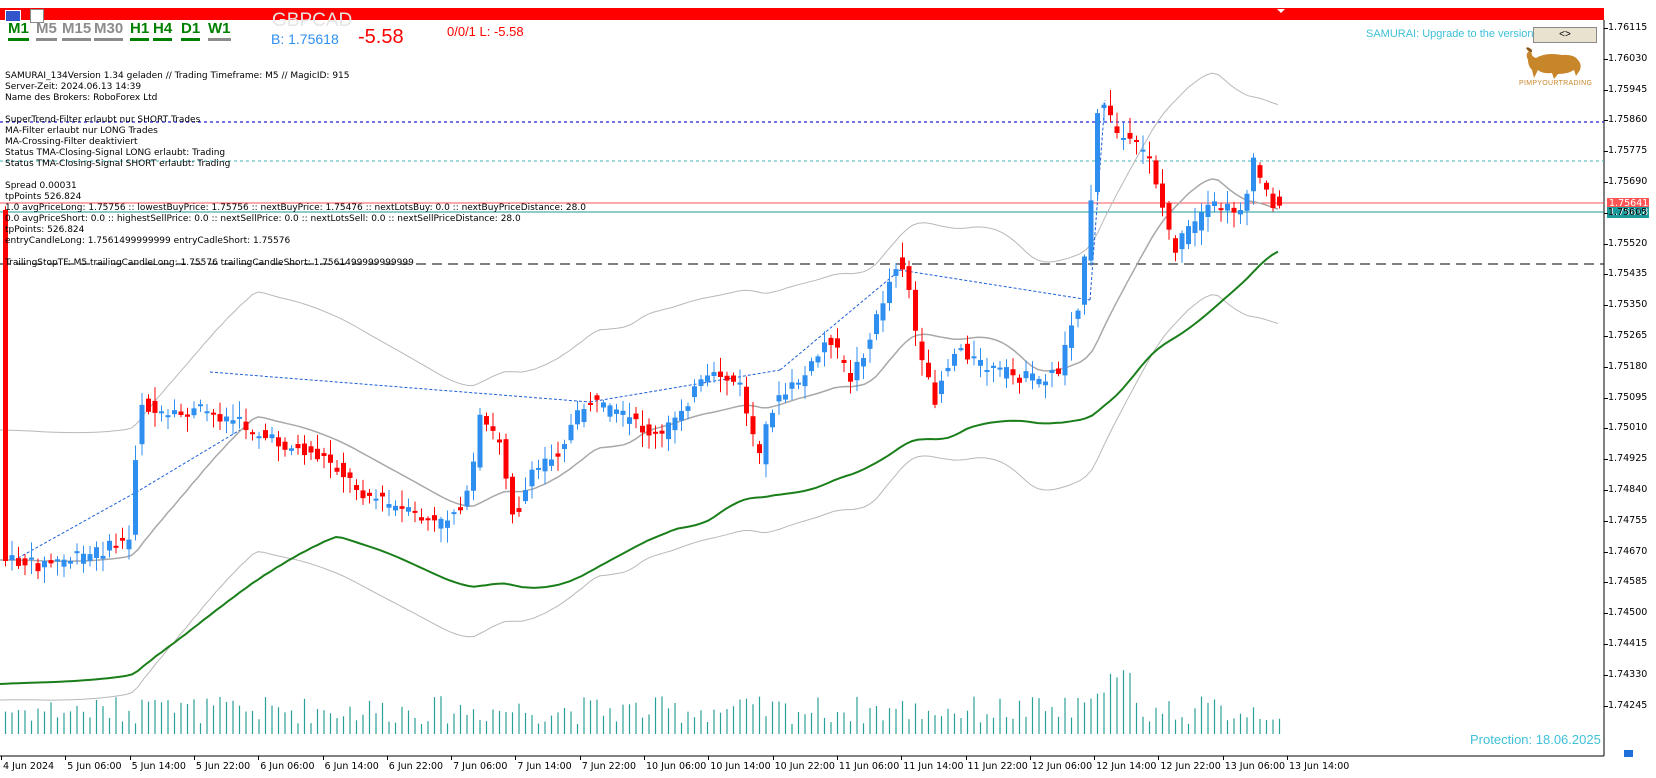 This screenshot has width=1656, height=778. Describe the element at coordinates (109, 30) in the screenshot. I see `timeframe-button-m30: M30` at that location.